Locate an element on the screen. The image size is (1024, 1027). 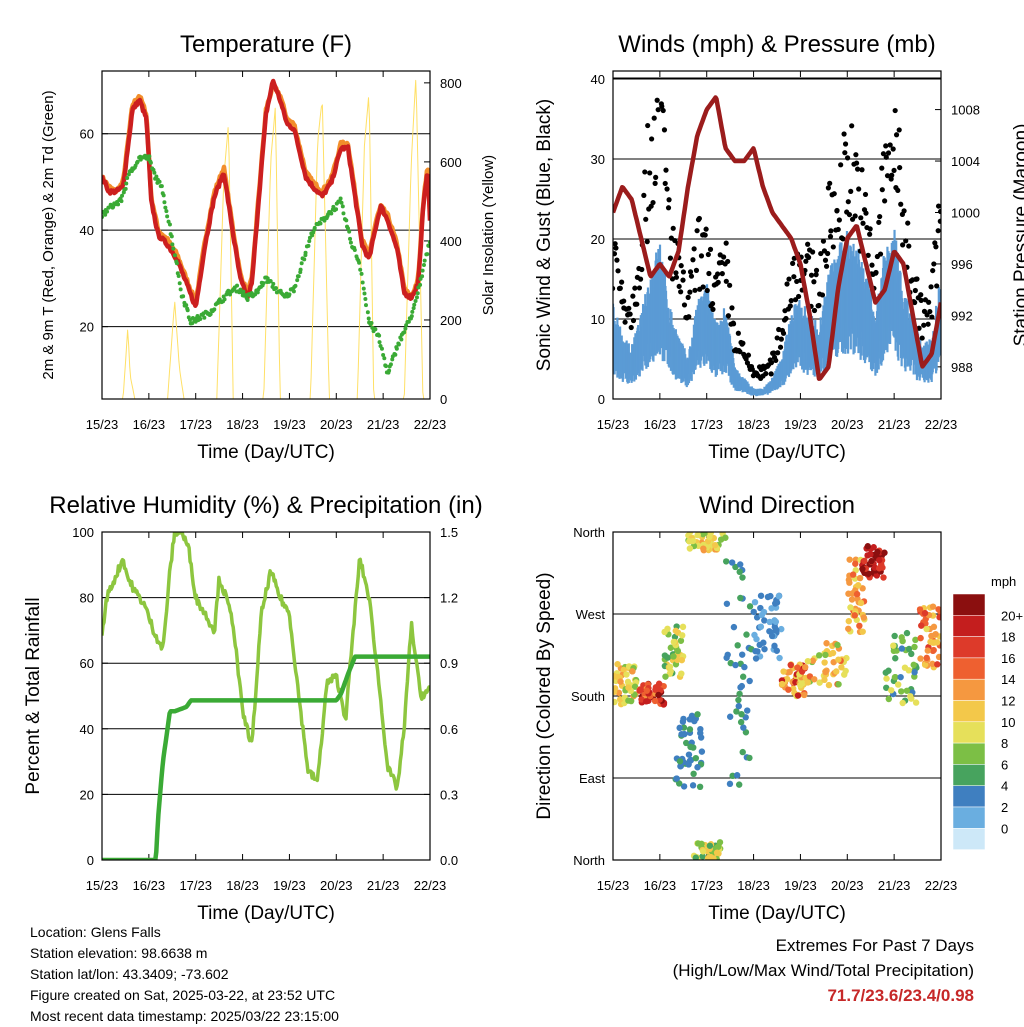
y-axis-label: Percent & Total Rainfall is located at coordinates (33, 695).